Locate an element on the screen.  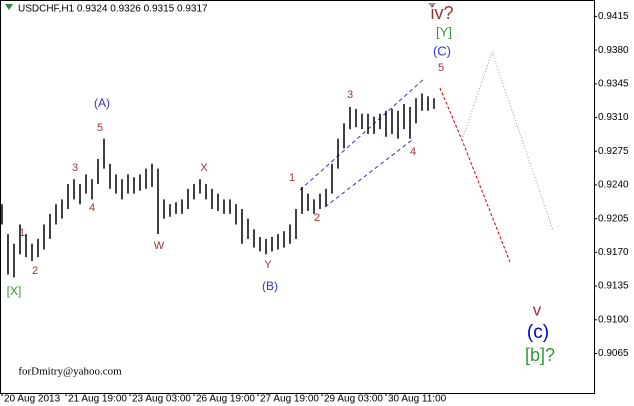
wave-label: X is located at coordinates (204, 168).